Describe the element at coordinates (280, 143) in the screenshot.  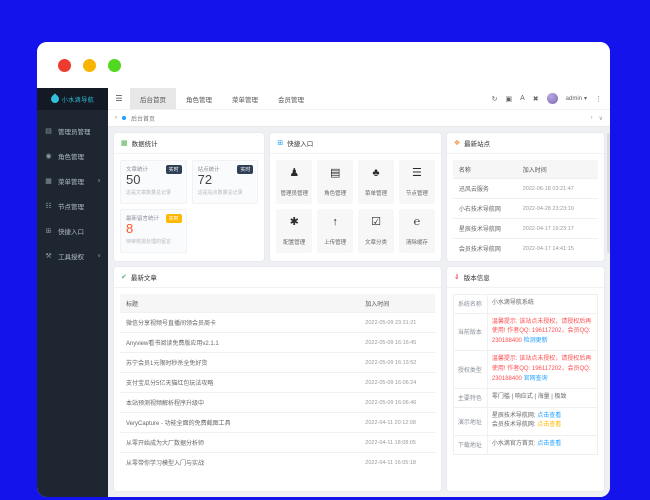
I see `grid-icon: ⊞` at that location.